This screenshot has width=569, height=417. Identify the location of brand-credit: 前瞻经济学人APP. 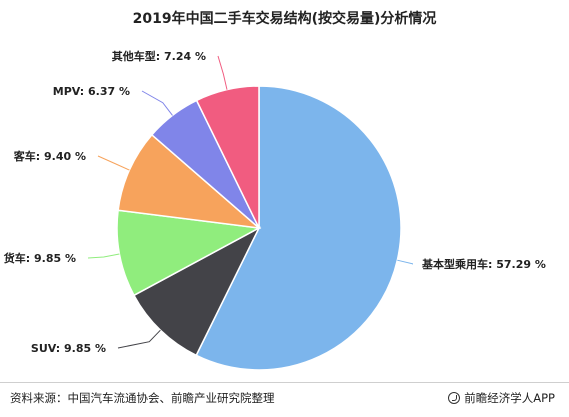
(501, 398).